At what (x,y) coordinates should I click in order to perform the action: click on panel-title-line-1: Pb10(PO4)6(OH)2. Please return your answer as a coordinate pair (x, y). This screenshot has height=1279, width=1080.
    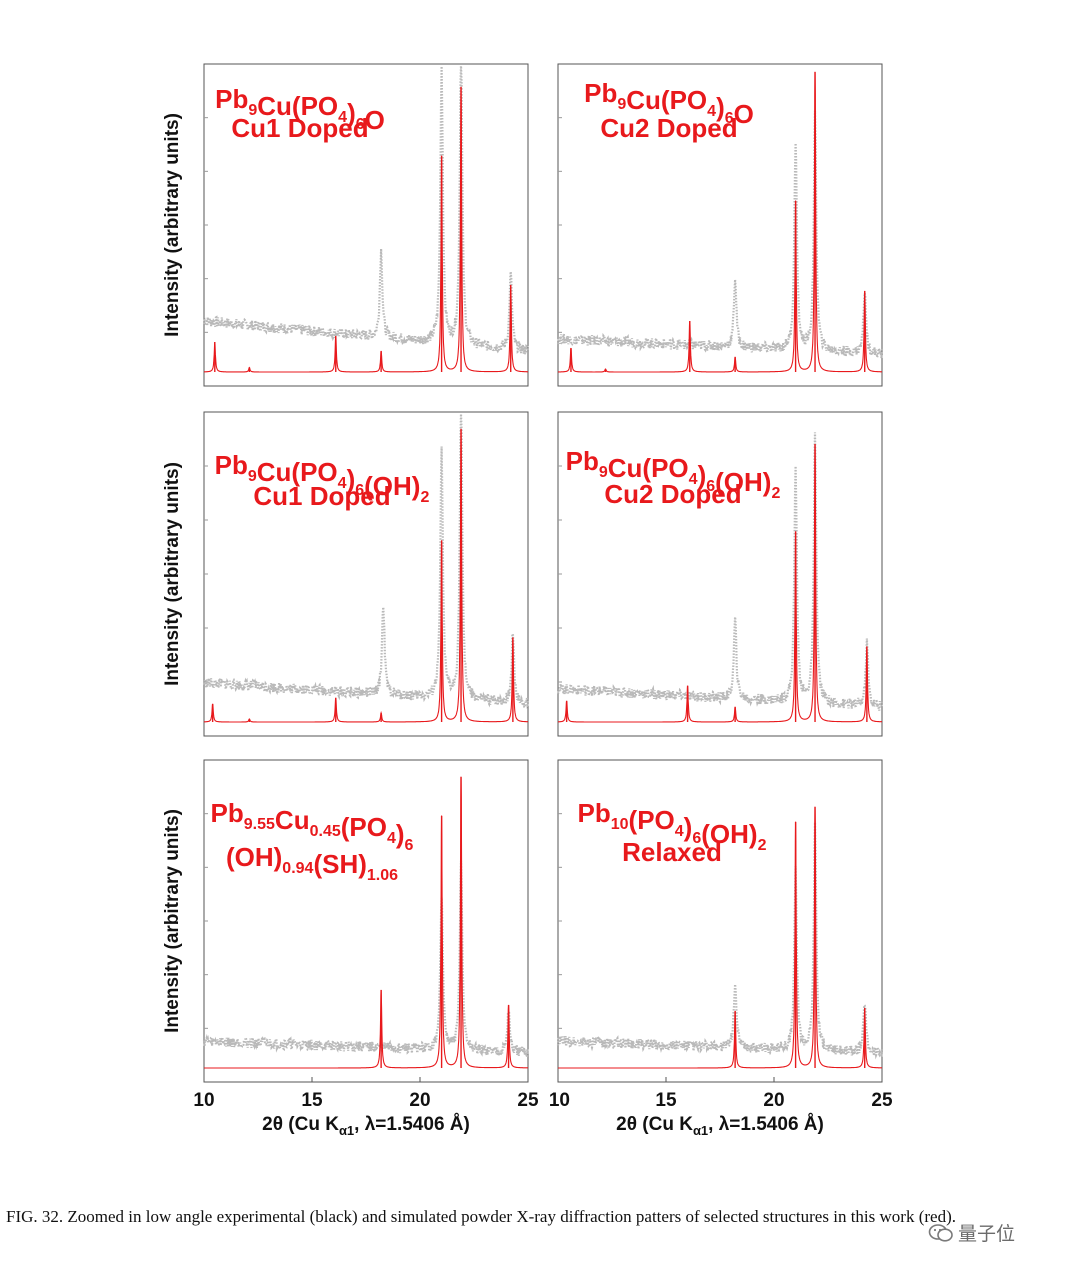
    Looking at the image, I should click on (672, 826).